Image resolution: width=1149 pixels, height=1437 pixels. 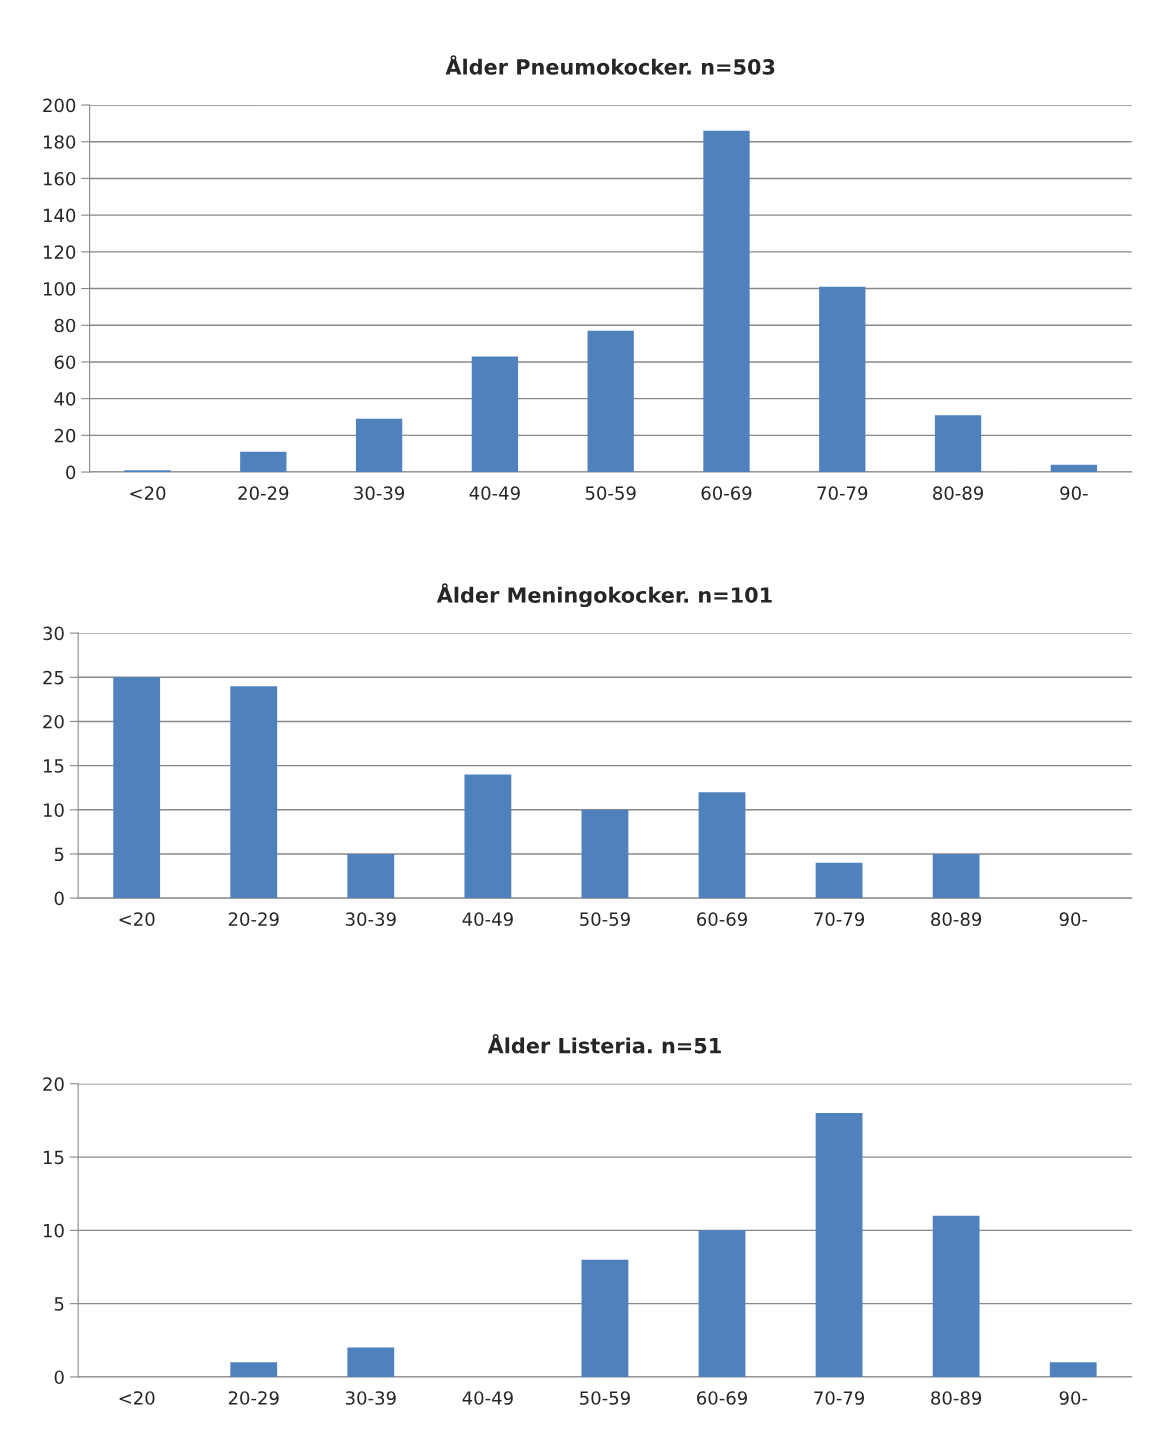 What do you see at coordinates (59, 105) in the screenshot?
I see `y-tick-label: 200` at bounding box center [59, 105].